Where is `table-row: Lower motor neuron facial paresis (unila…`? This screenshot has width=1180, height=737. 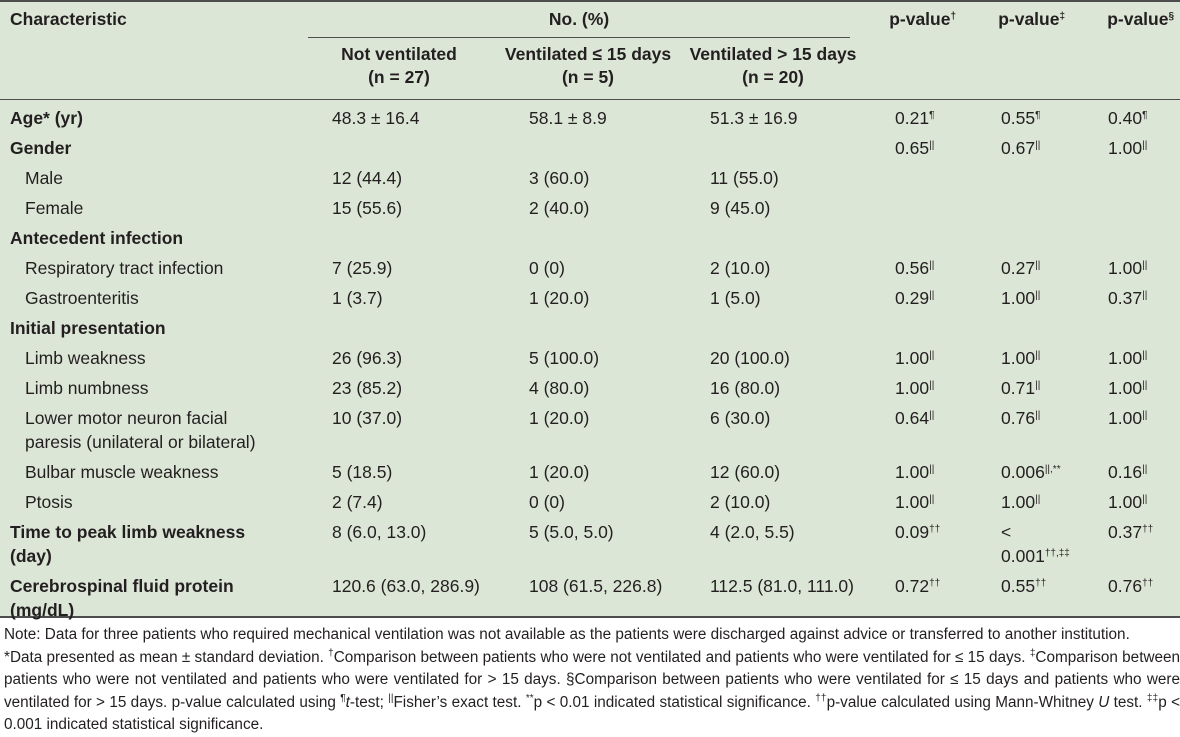 table-row: Lower motor neuron facial paresis (unila… is located at coordinates (590, 430).